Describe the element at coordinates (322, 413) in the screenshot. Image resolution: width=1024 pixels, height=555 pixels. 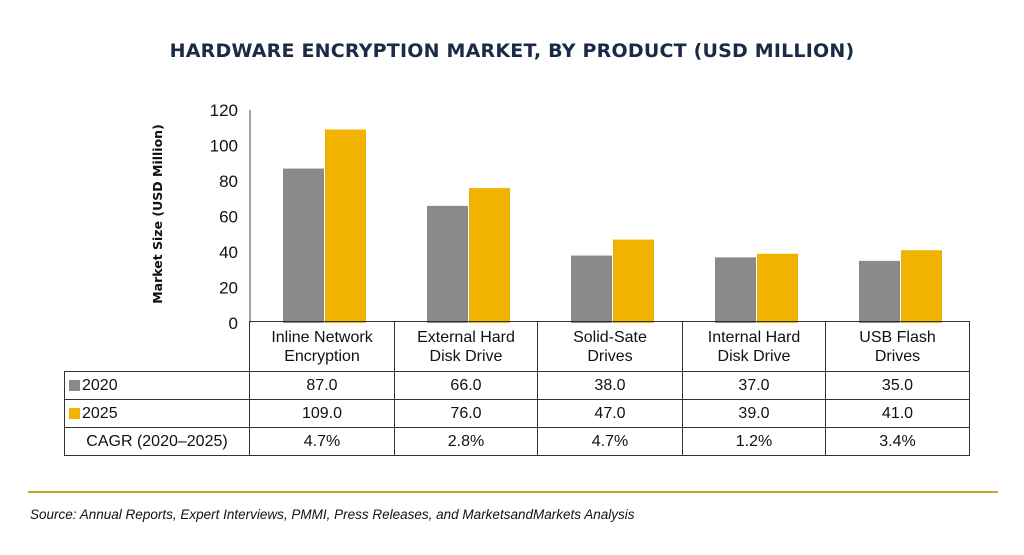
I see `data-label: 109.0` at that location.